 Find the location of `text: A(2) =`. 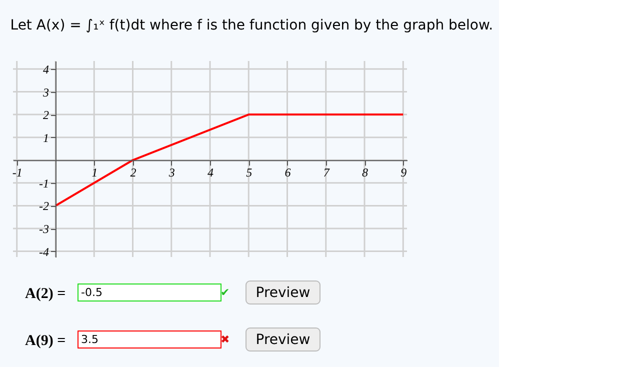

text: A(2) = is located at coordinates (45, 294).